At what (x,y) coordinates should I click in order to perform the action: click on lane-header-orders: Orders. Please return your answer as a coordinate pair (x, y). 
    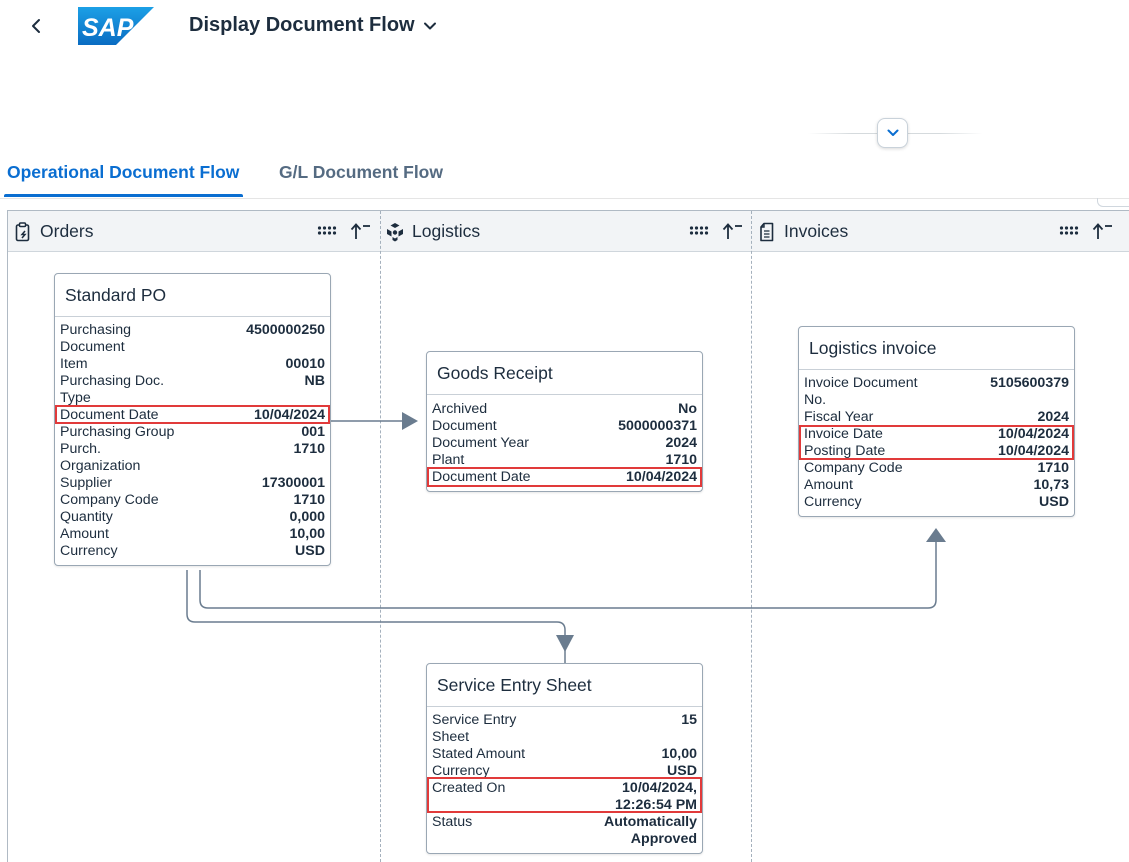
    Looking at the image, I should click on (53, 231).